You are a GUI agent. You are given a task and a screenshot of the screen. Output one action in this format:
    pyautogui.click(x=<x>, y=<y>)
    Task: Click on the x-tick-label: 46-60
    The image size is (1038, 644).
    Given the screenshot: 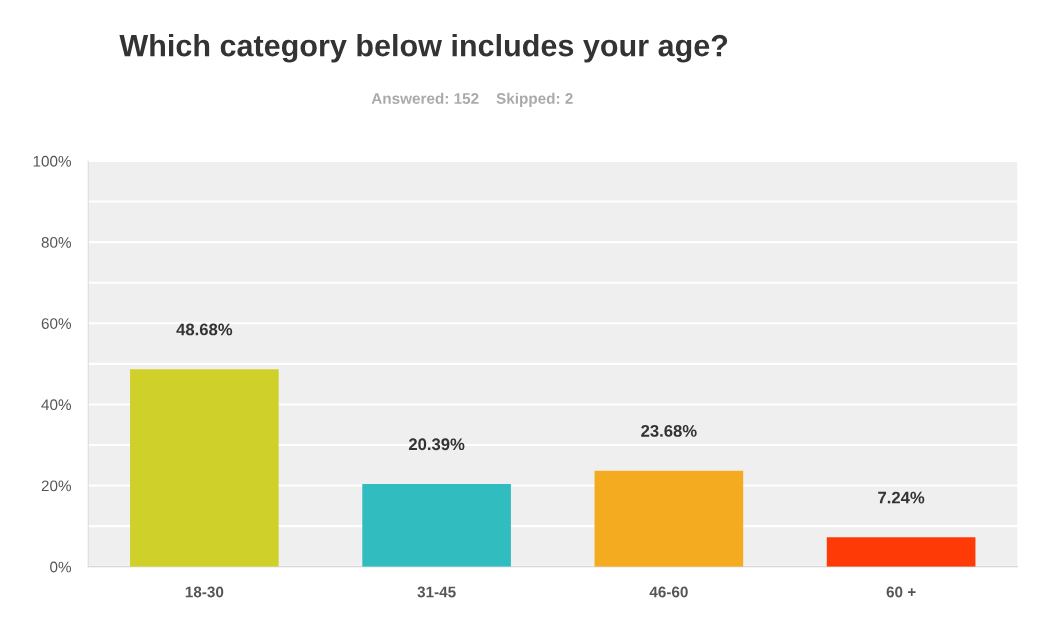 What is the action you would take?
    pyautogui.click(x=668, y=592)
    